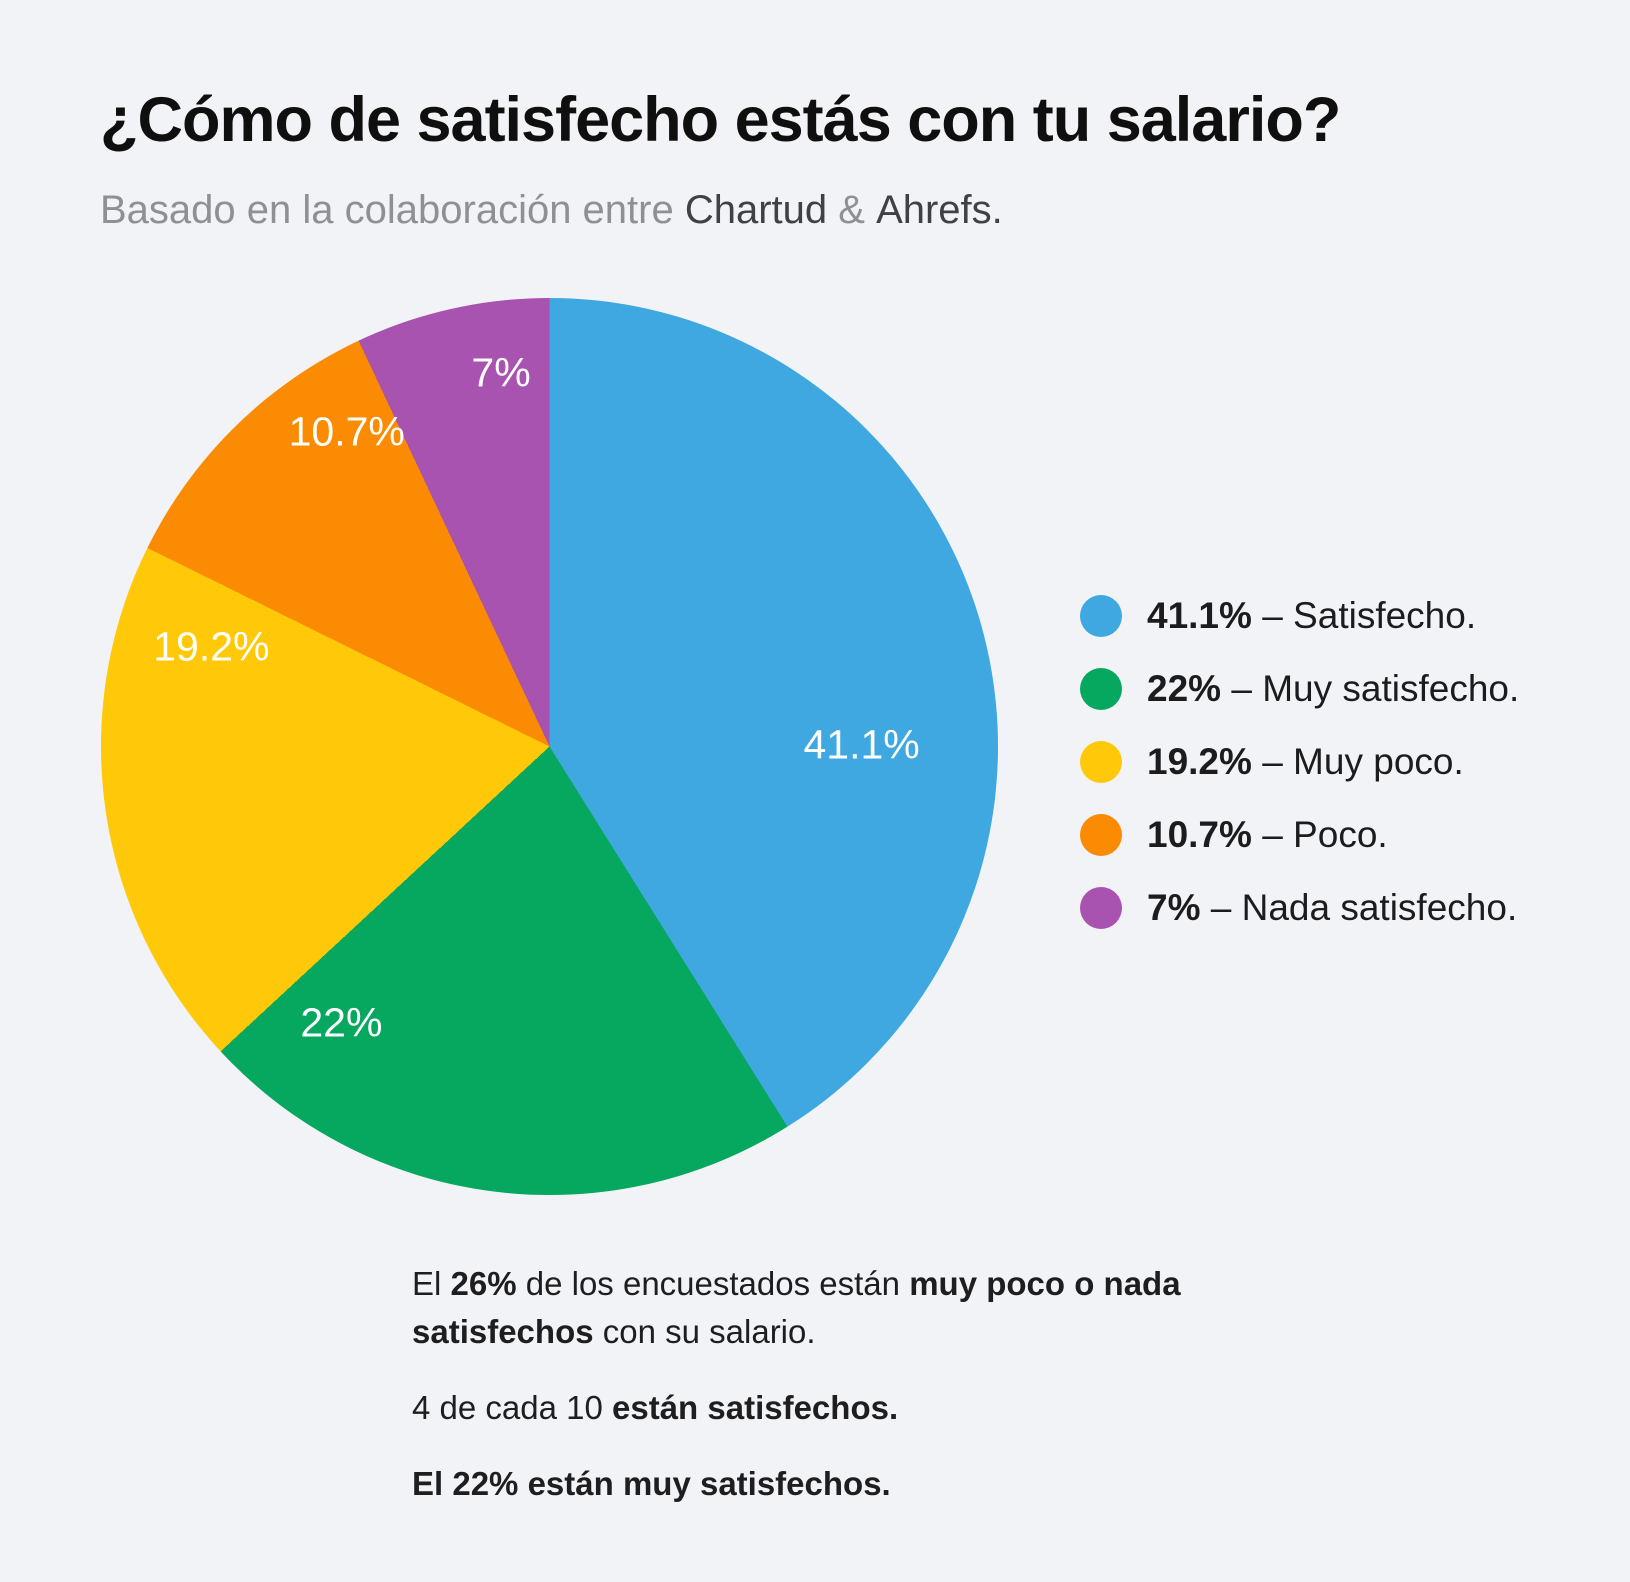  Describe the element at coordinates (861, 744) in the screenshot. I see `pie-slice-label: 41.1%` at that location.